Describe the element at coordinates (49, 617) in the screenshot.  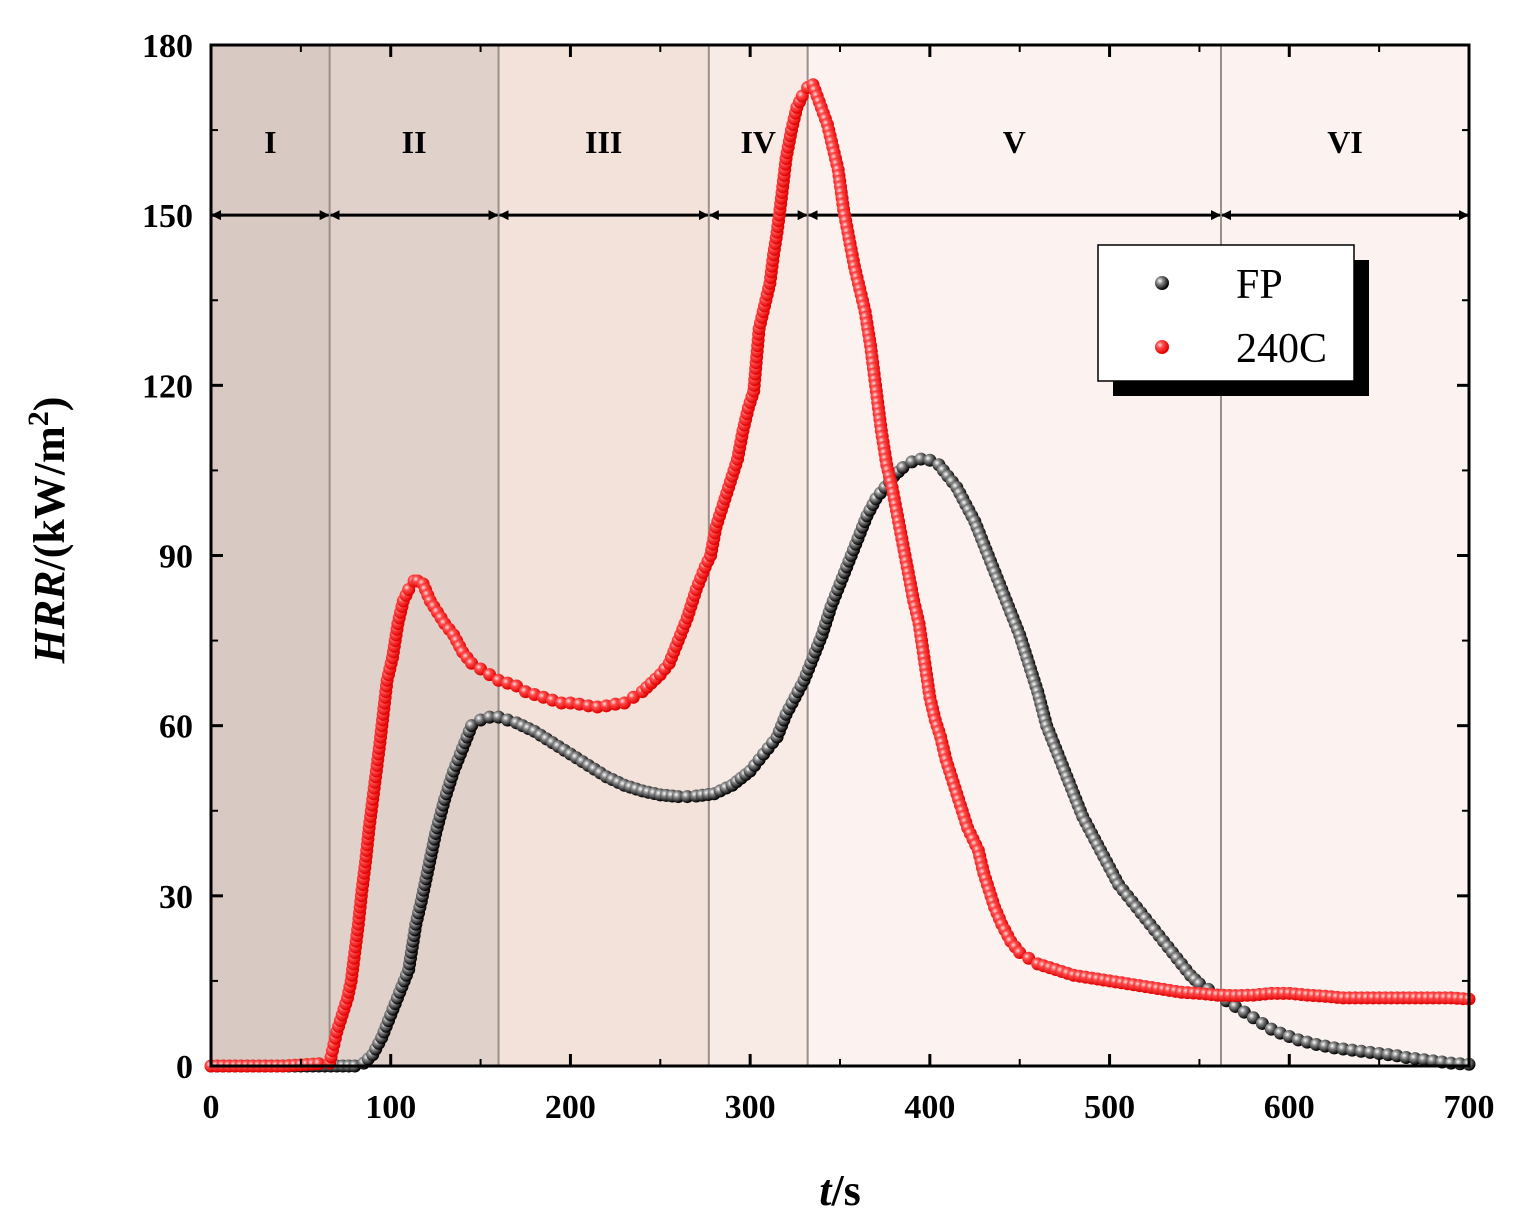
I see `y-axis-title-italic: HRR` at that location.